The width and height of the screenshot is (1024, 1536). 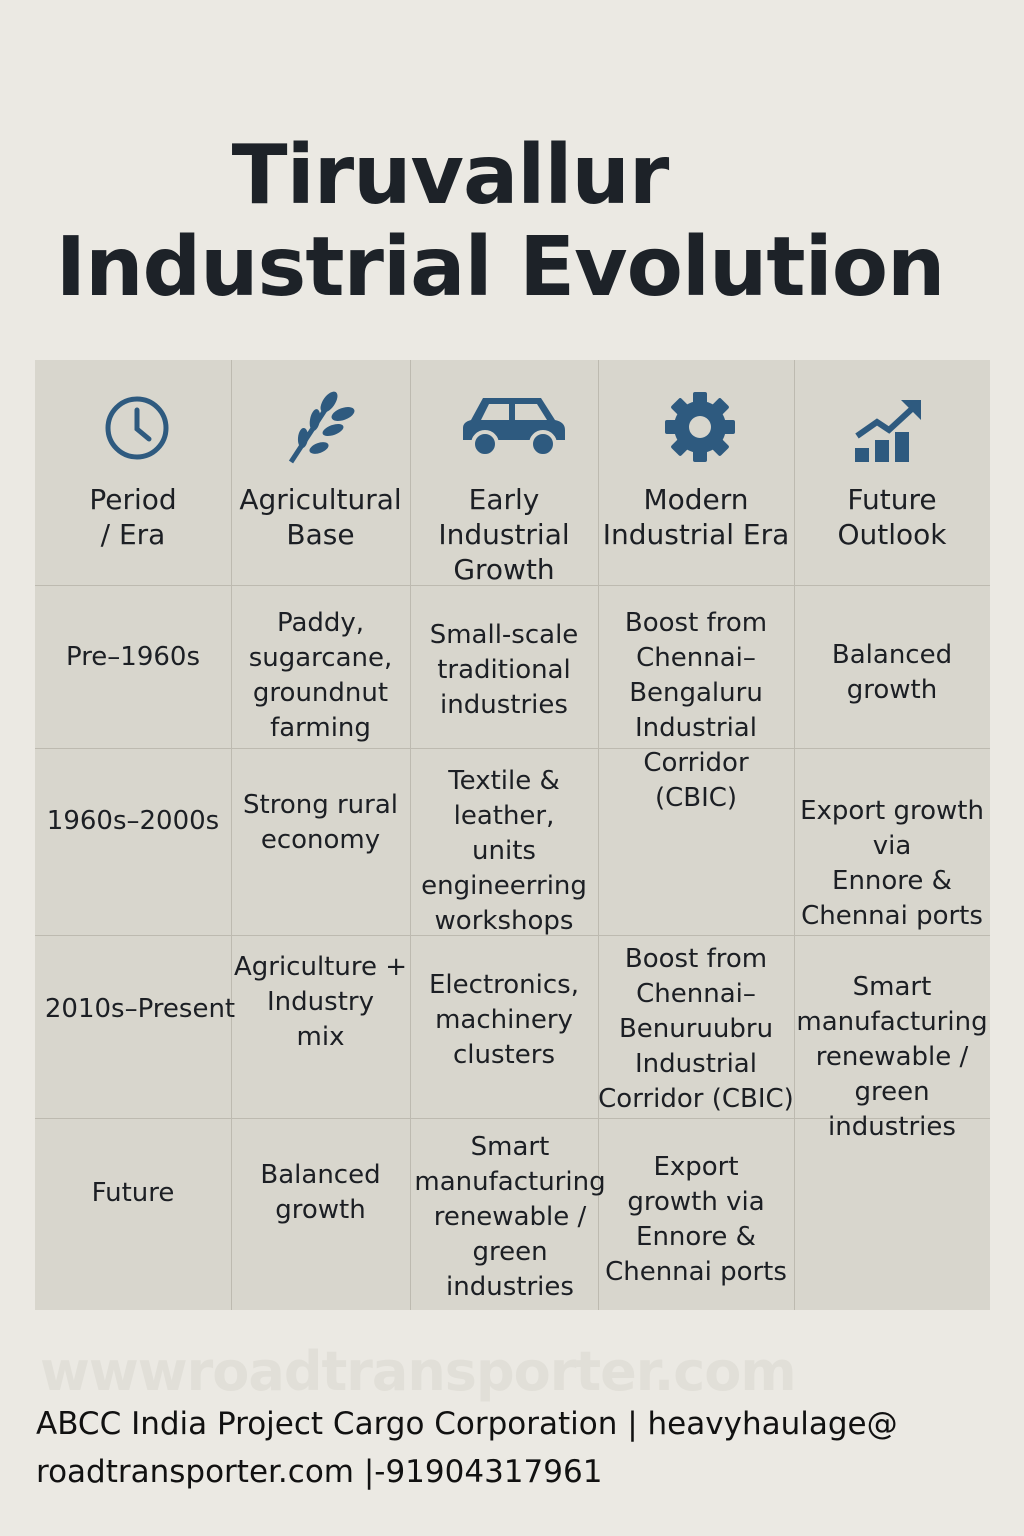 What do you see at coordinates (321, 427) in the screenshot?
I see `wheat-icon` at bounding box center [321, 427].